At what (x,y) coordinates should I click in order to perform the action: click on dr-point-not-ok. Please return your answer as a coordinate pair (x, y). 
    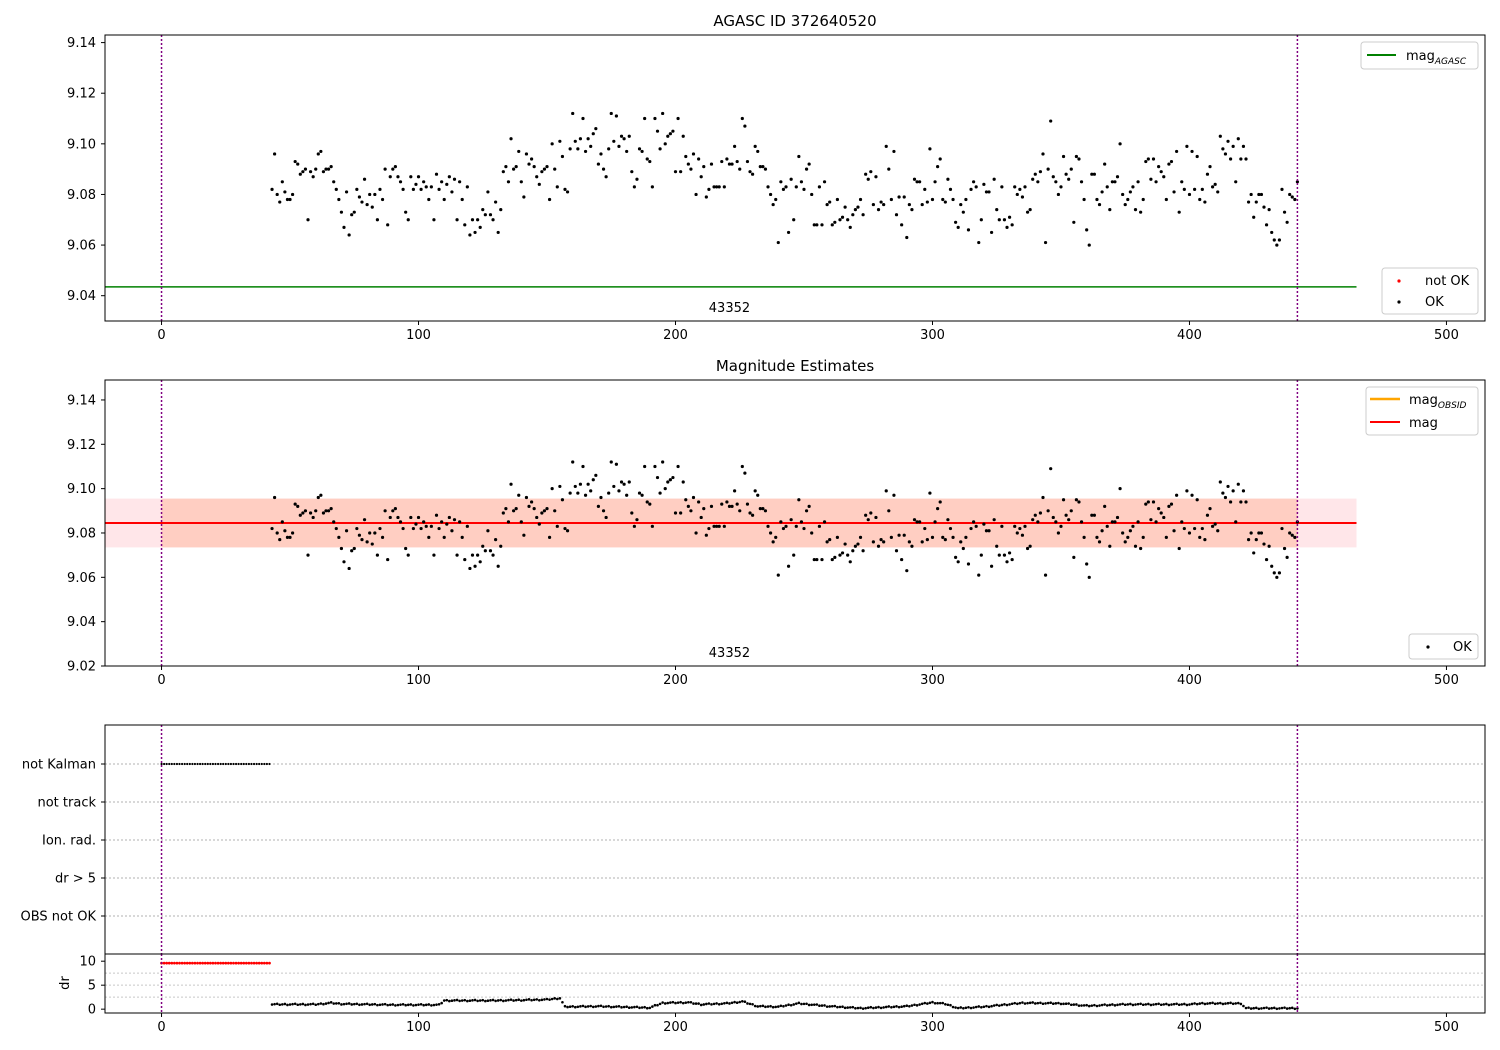
    Looking at the image, I should click on (195, 963).